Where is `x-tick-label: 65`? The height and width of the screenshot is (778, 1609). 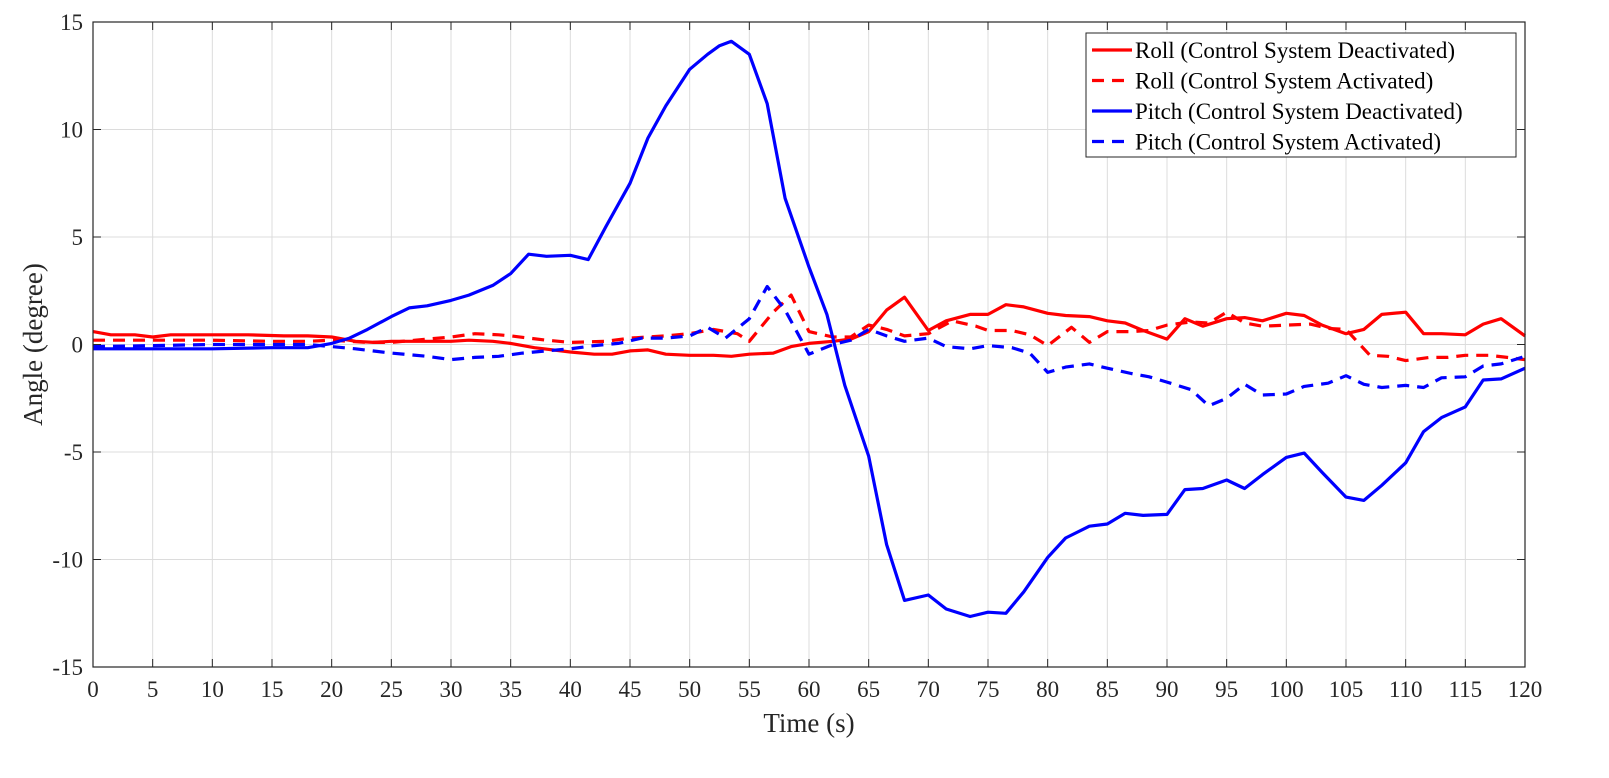 x-tick-label: 65 is located at coordinates (868, 689).